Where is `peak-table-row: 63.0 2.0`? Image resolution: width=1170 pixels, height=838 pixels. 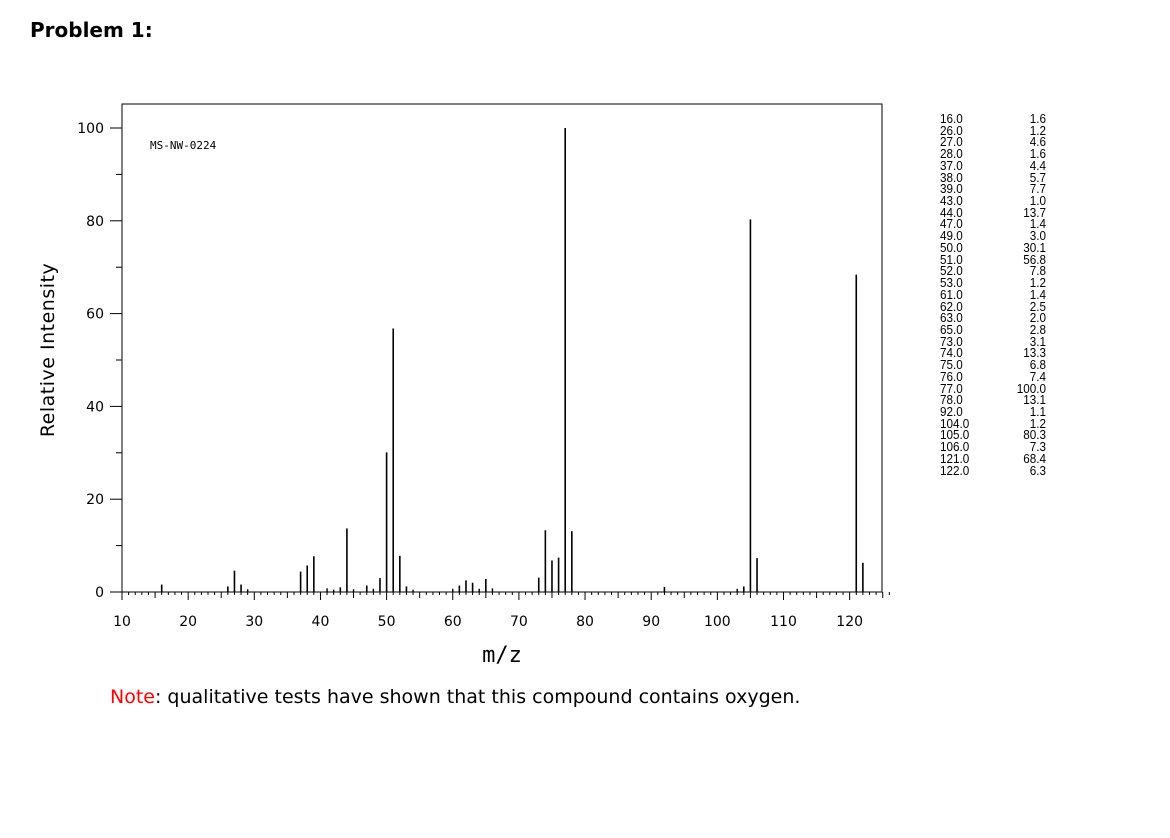
peak-table-row: 63.0 2.0 is located at coordinates (993, 318).